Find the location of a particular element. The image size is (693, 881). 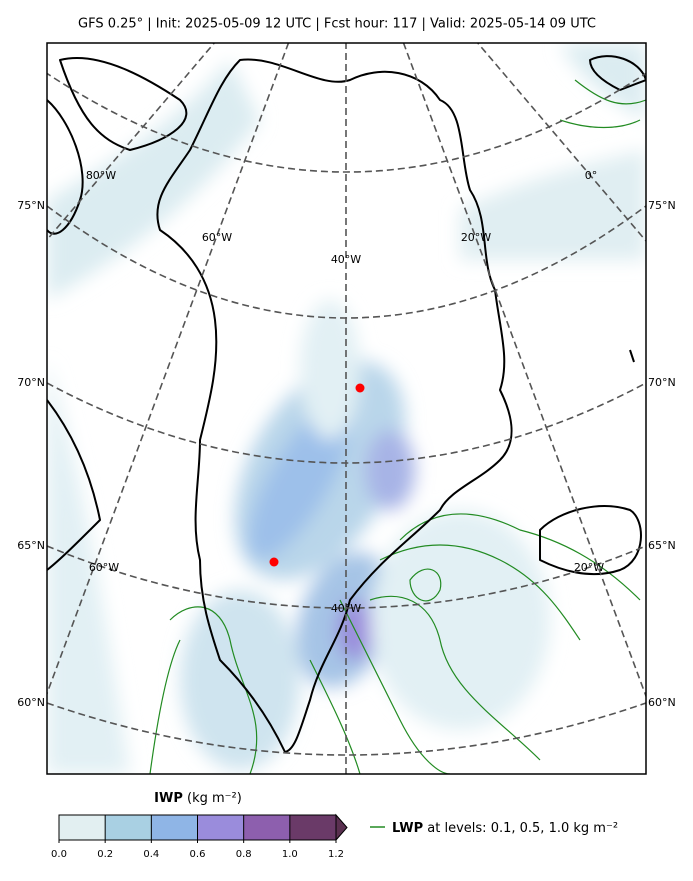

legend-text: at levels: 0.1, 0.5, 1.0 kg m⁻² is located at coordinates (522, 828).